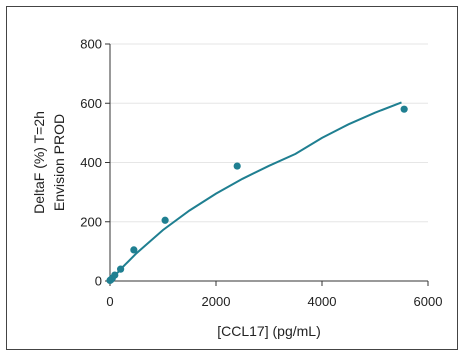 This screenshot has width=466, height=358. What do you see at coordinates (268, 331) in the screenshot?
I see `x-axis-title: [CCL17] (pg/mL)` at bounding box center [268, 331].